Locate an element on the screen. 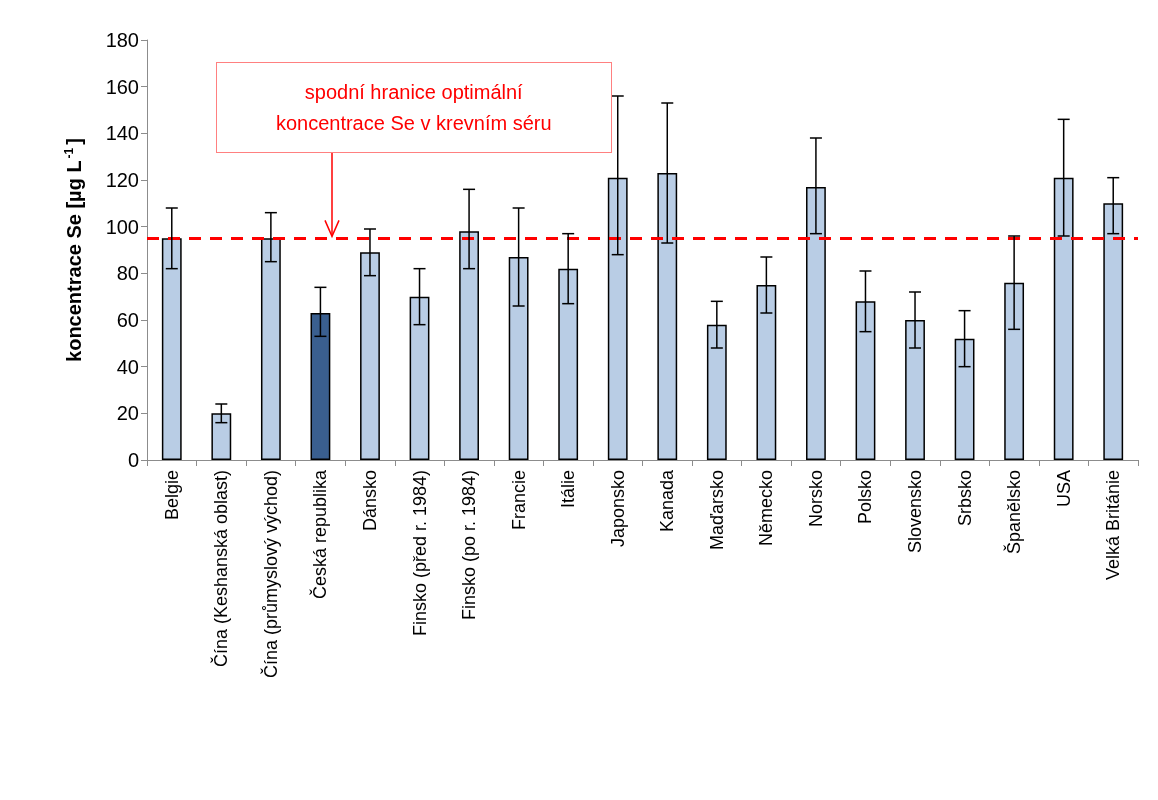 This screenshot has width=1158, height=800. x-tick-label: Česká republika is located at coordinates (320, 534).